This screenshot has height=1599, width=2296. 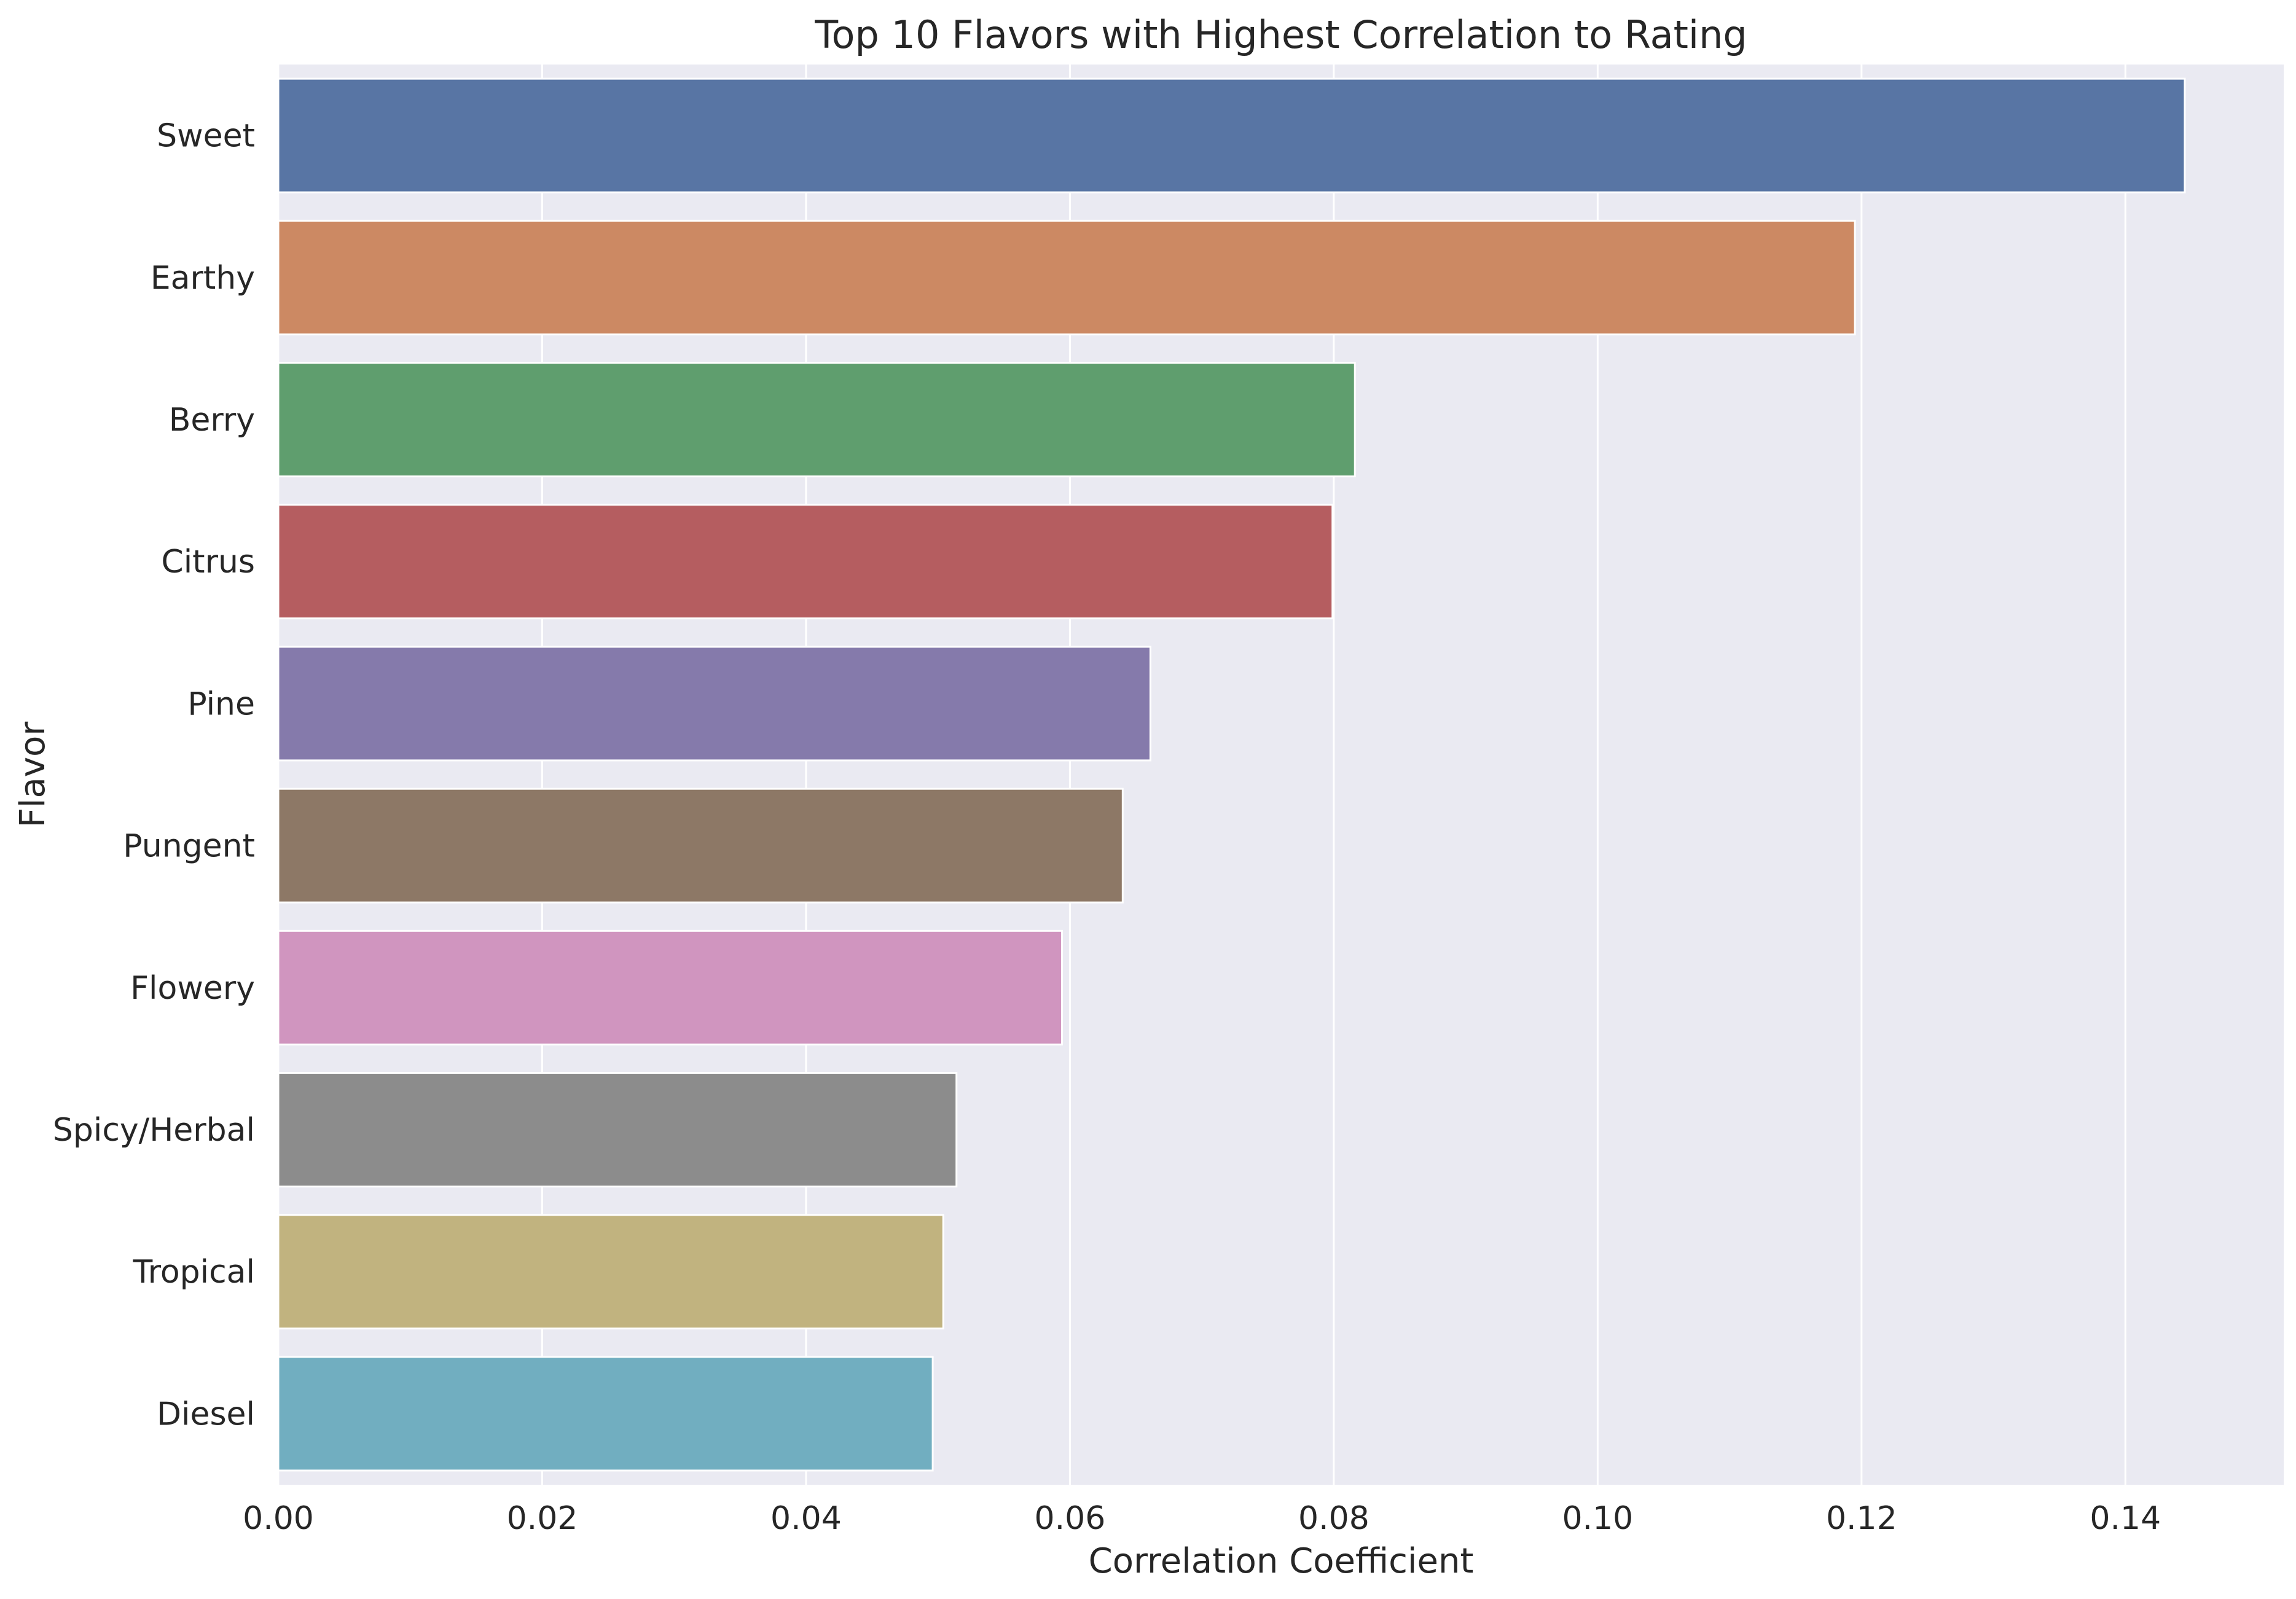 What do you see at coordinates (206, 136) in the screenshot?
I see `y-tick-label: Sweet` at bounding box center [206, 136].